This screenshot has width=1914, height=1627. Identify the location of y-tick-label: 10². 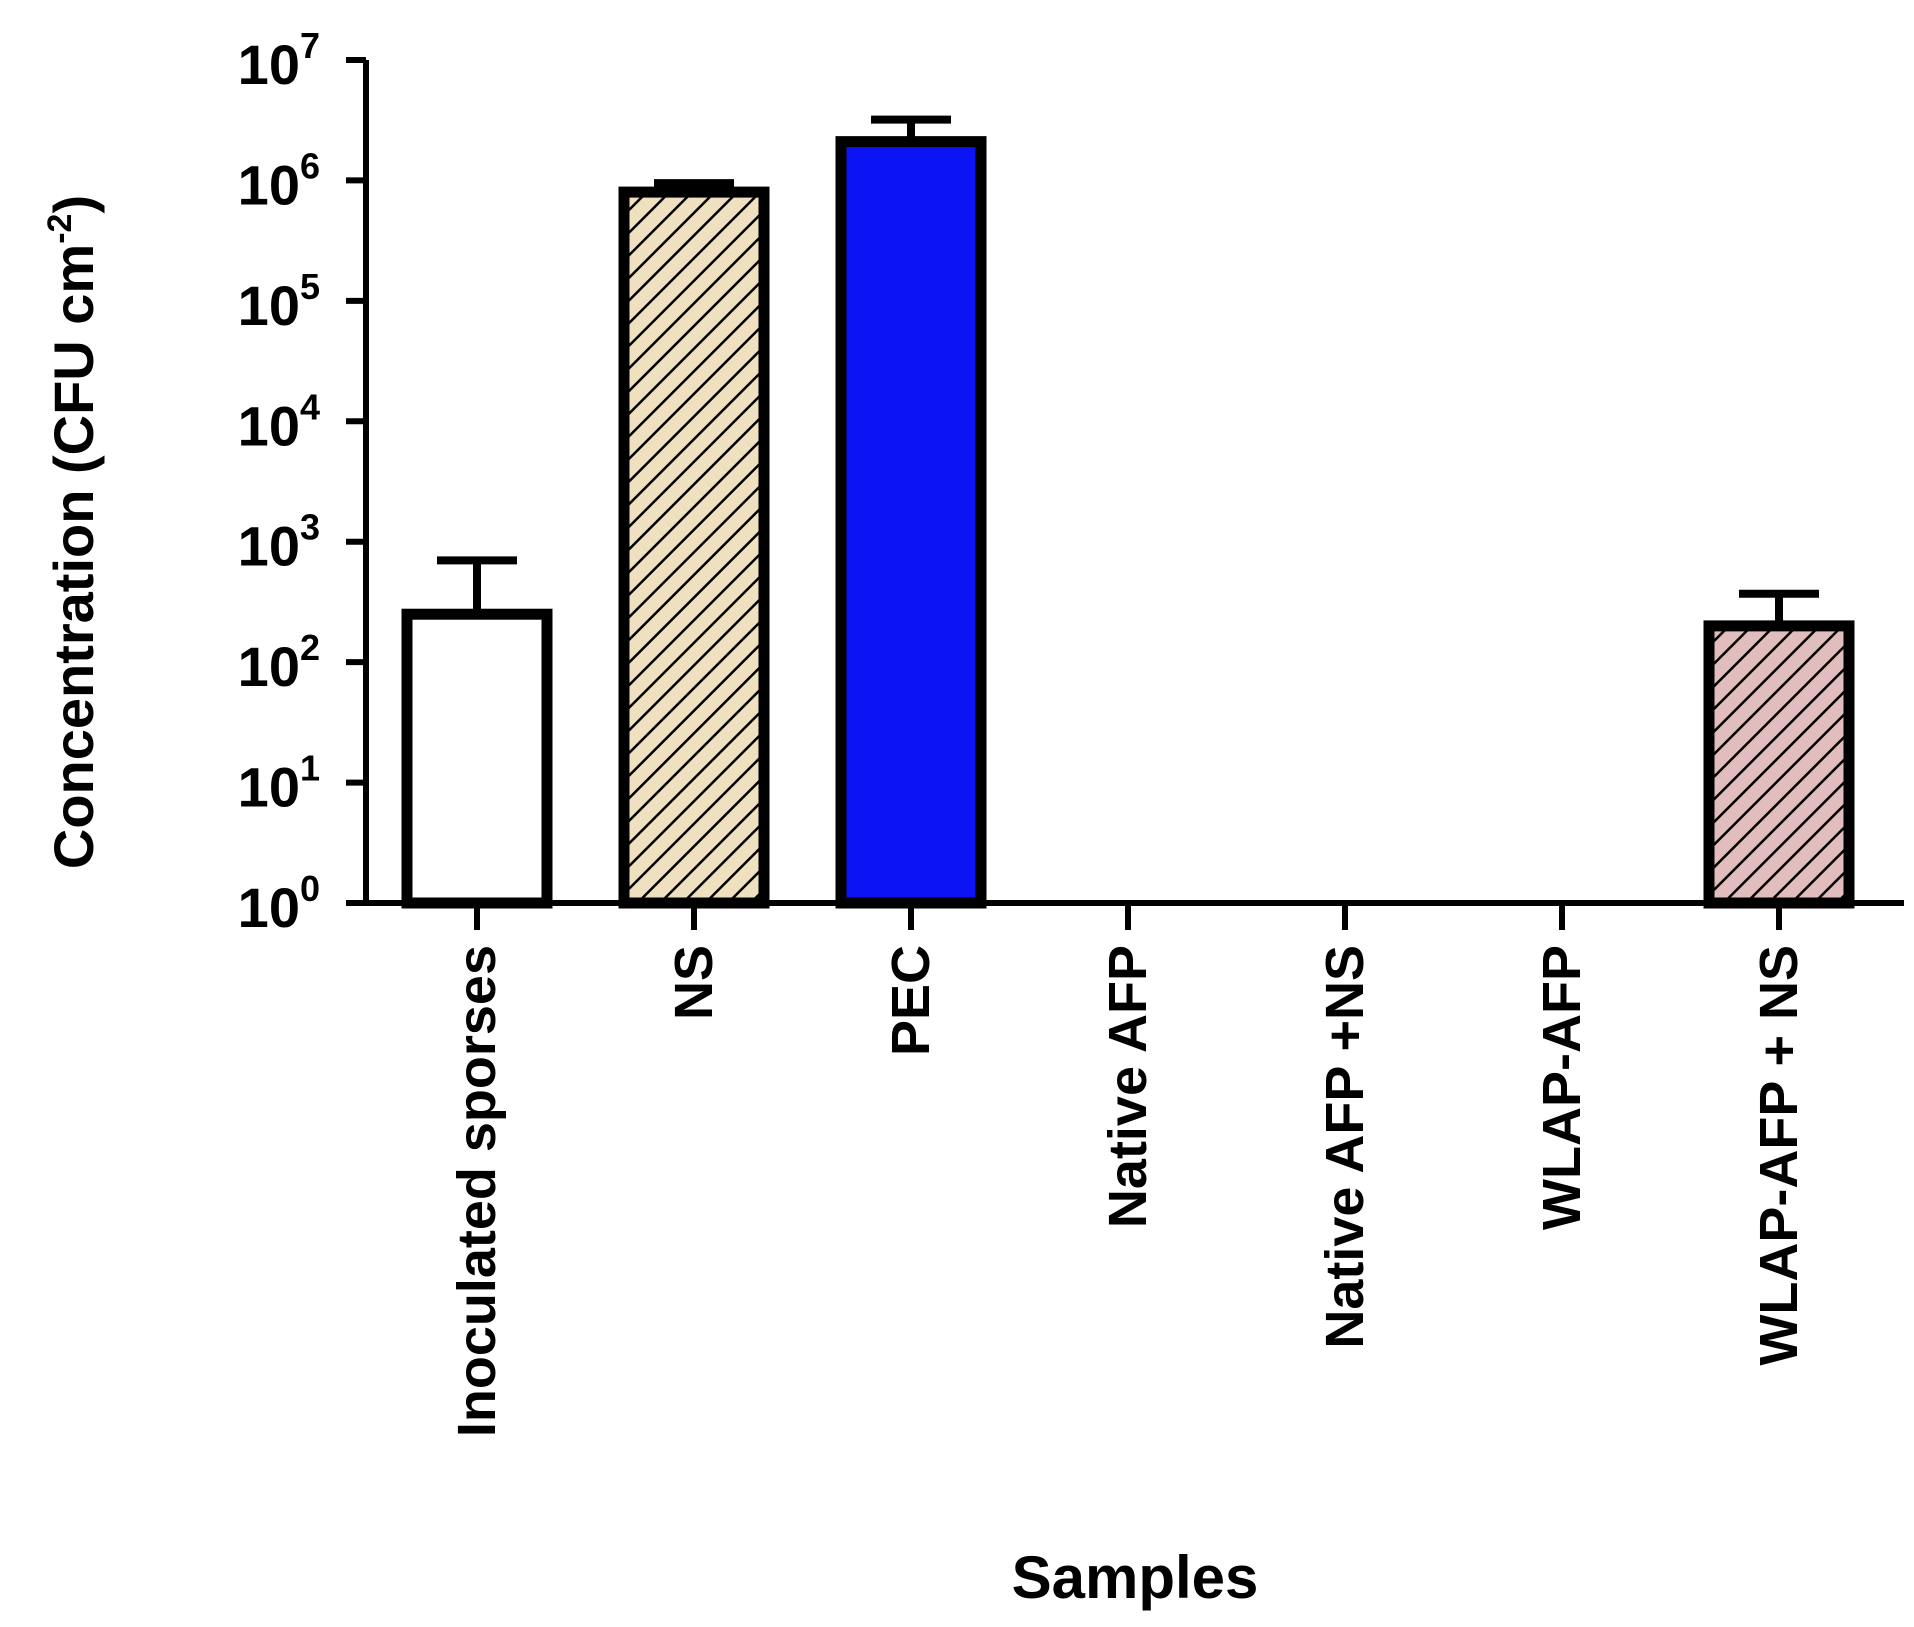
(279, 662).